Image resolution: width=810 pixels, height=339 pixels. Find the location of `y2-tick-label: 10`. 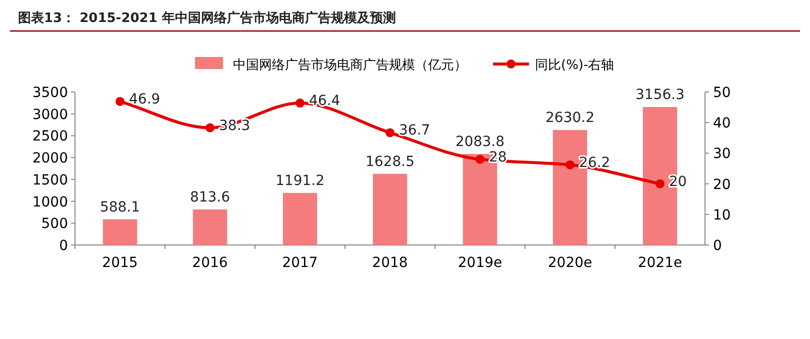

y2-tick-label: 10 is located at coordinates (722, 215).